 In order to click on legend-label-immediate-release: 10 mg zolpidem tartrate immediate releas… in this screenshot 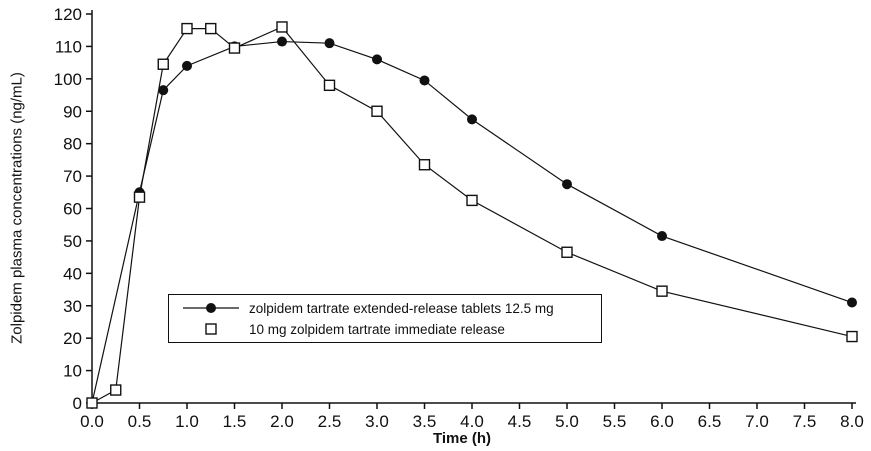, I will do `click(377, 329)`.